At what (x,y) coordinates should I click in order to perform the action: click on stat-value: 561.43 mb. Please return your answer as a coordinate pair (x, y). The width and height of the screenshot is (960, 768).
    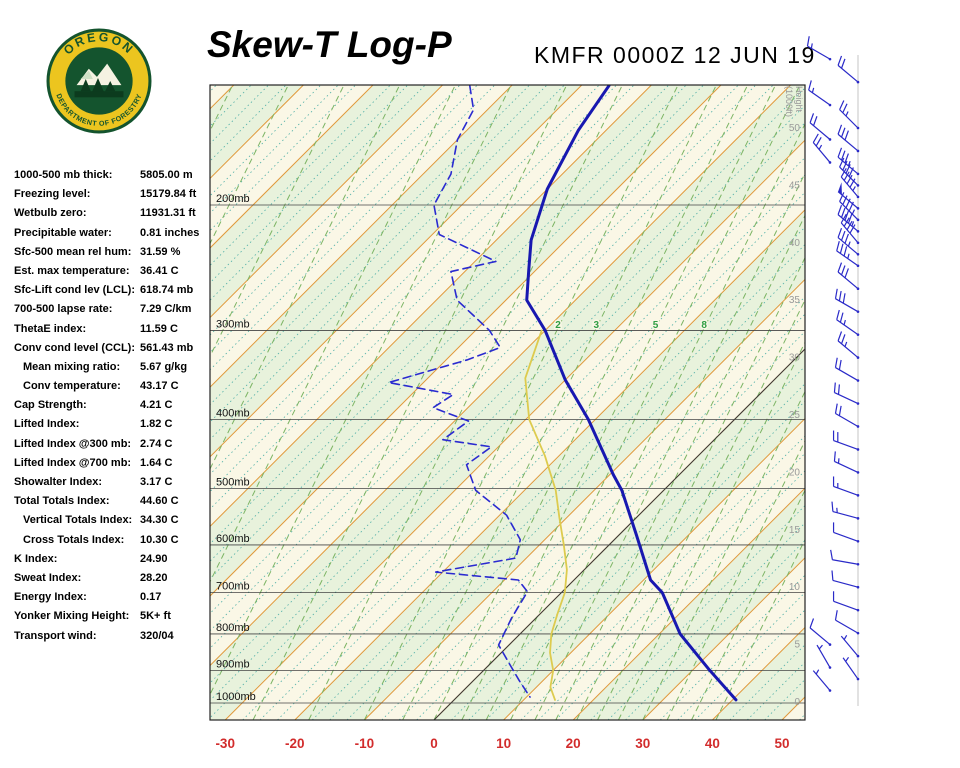
    Looking at the image, I should click on (167, 347).